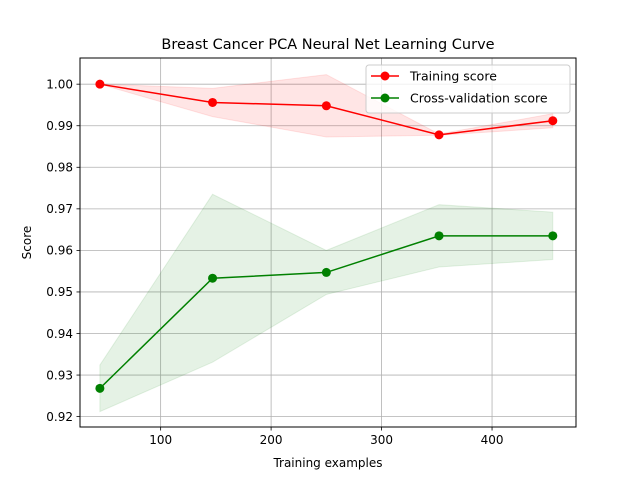  Describe the element at coordinates (59, 417) in the screenshot. I see `y-tick-label: 0.92` at that location.